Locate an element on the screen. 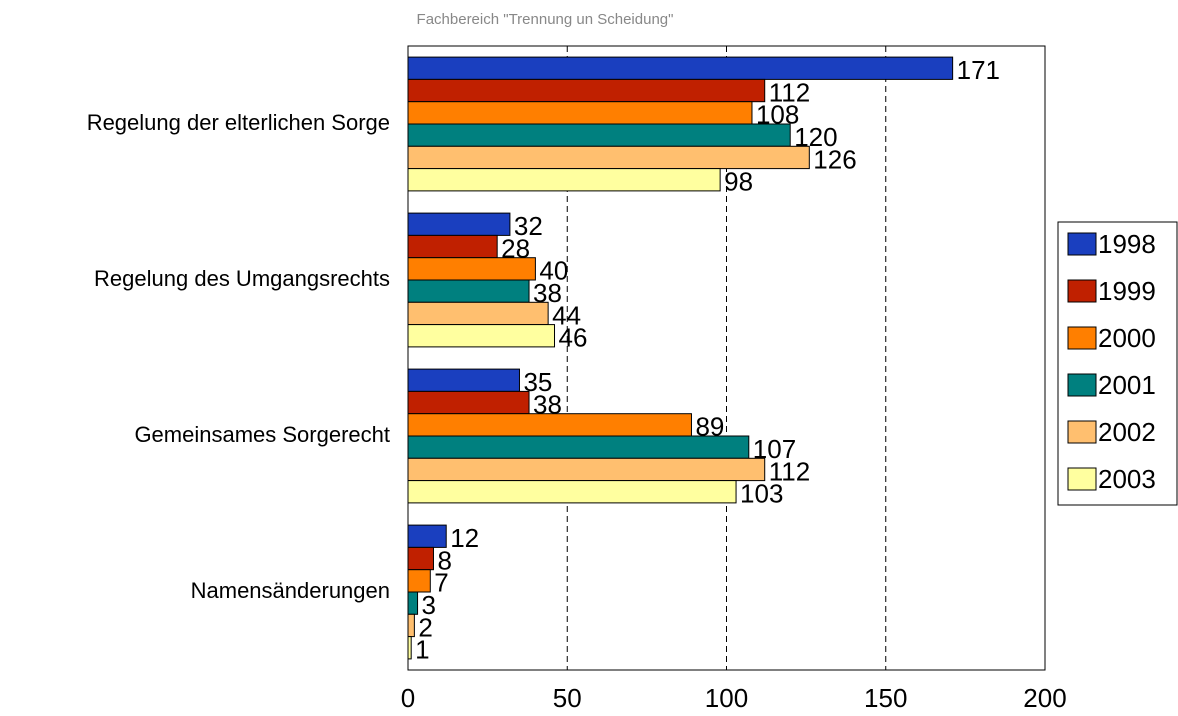 The image size is (1178, 716). data-label: 44 is located at coordinates (566, 315).